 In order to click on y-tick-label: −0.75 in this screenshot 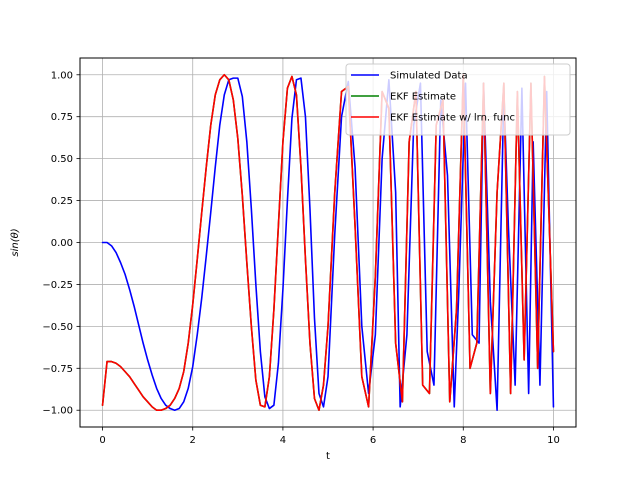, I will do `click(57, 369)`.